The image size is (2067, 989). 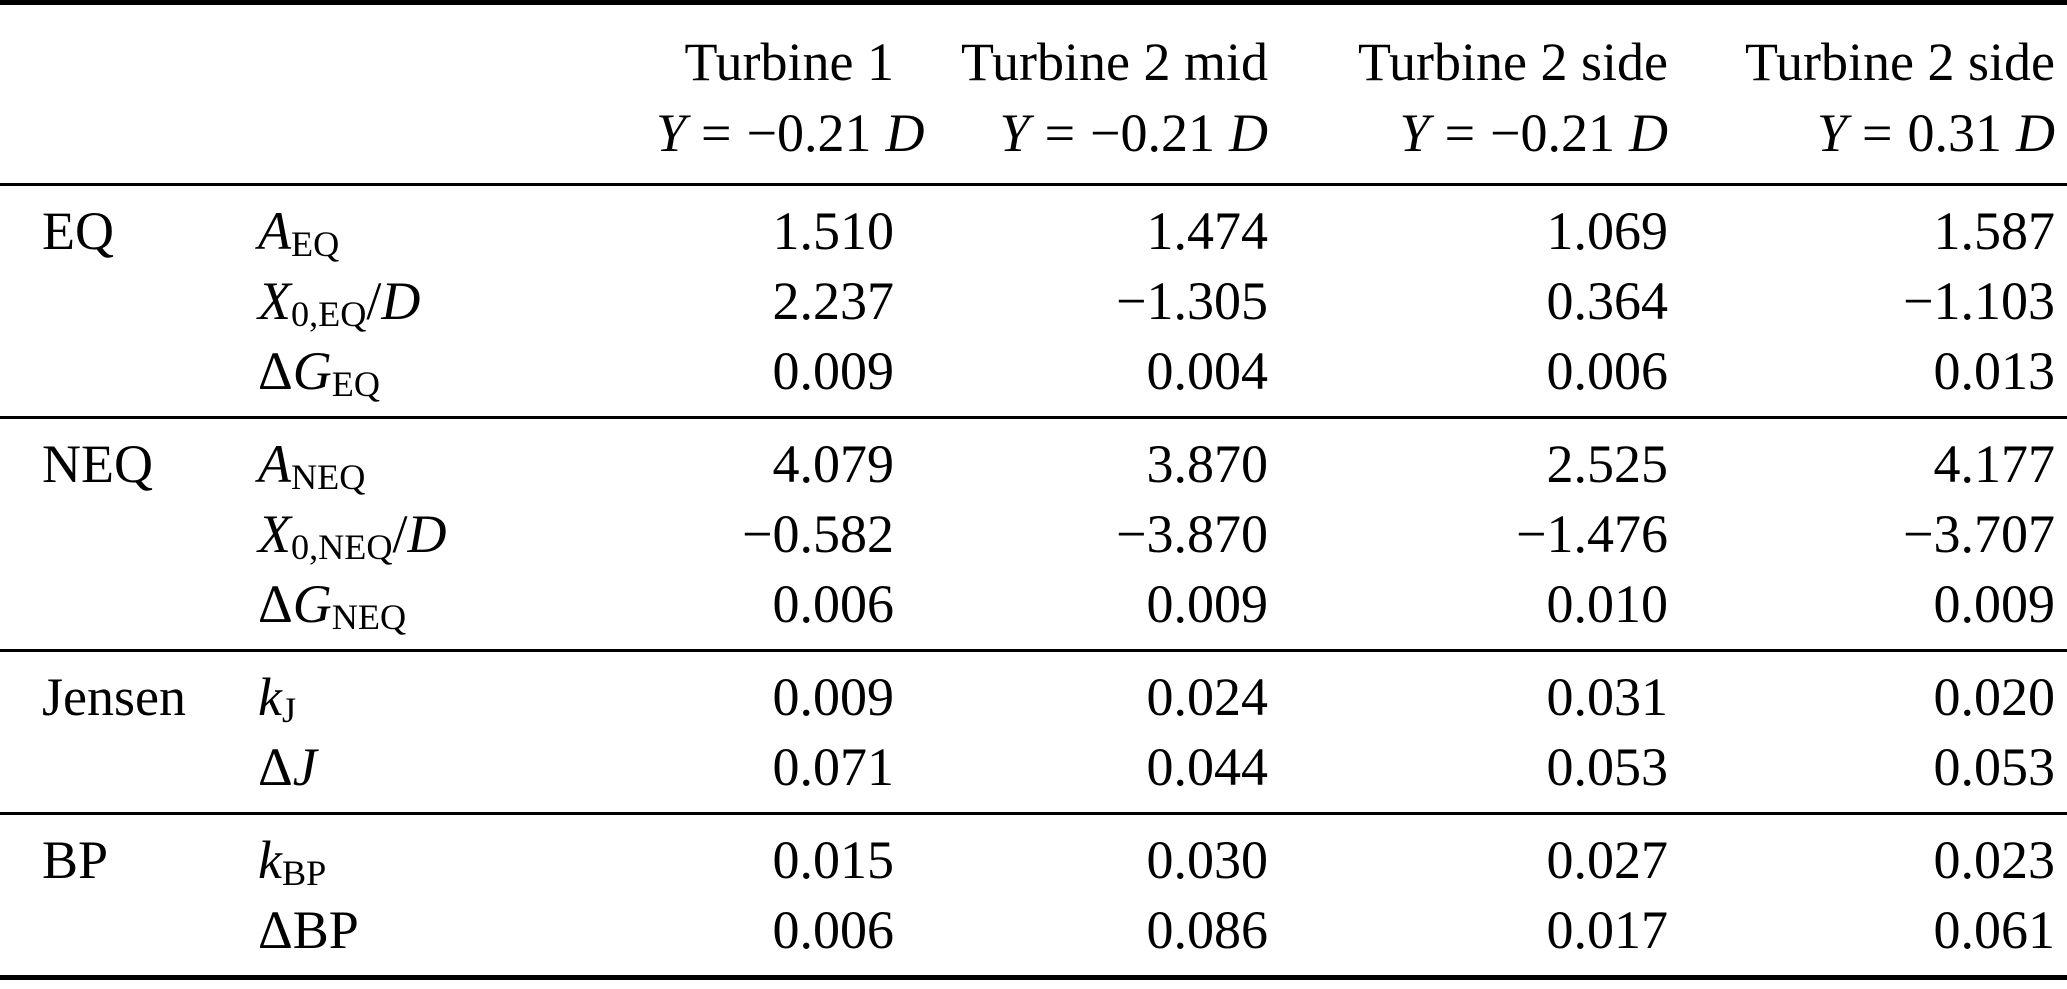 What do you see at coordinates (1607, 860) in the screenshot?
I see `value-cell: 0.027` at bounding box center [1607, 860].